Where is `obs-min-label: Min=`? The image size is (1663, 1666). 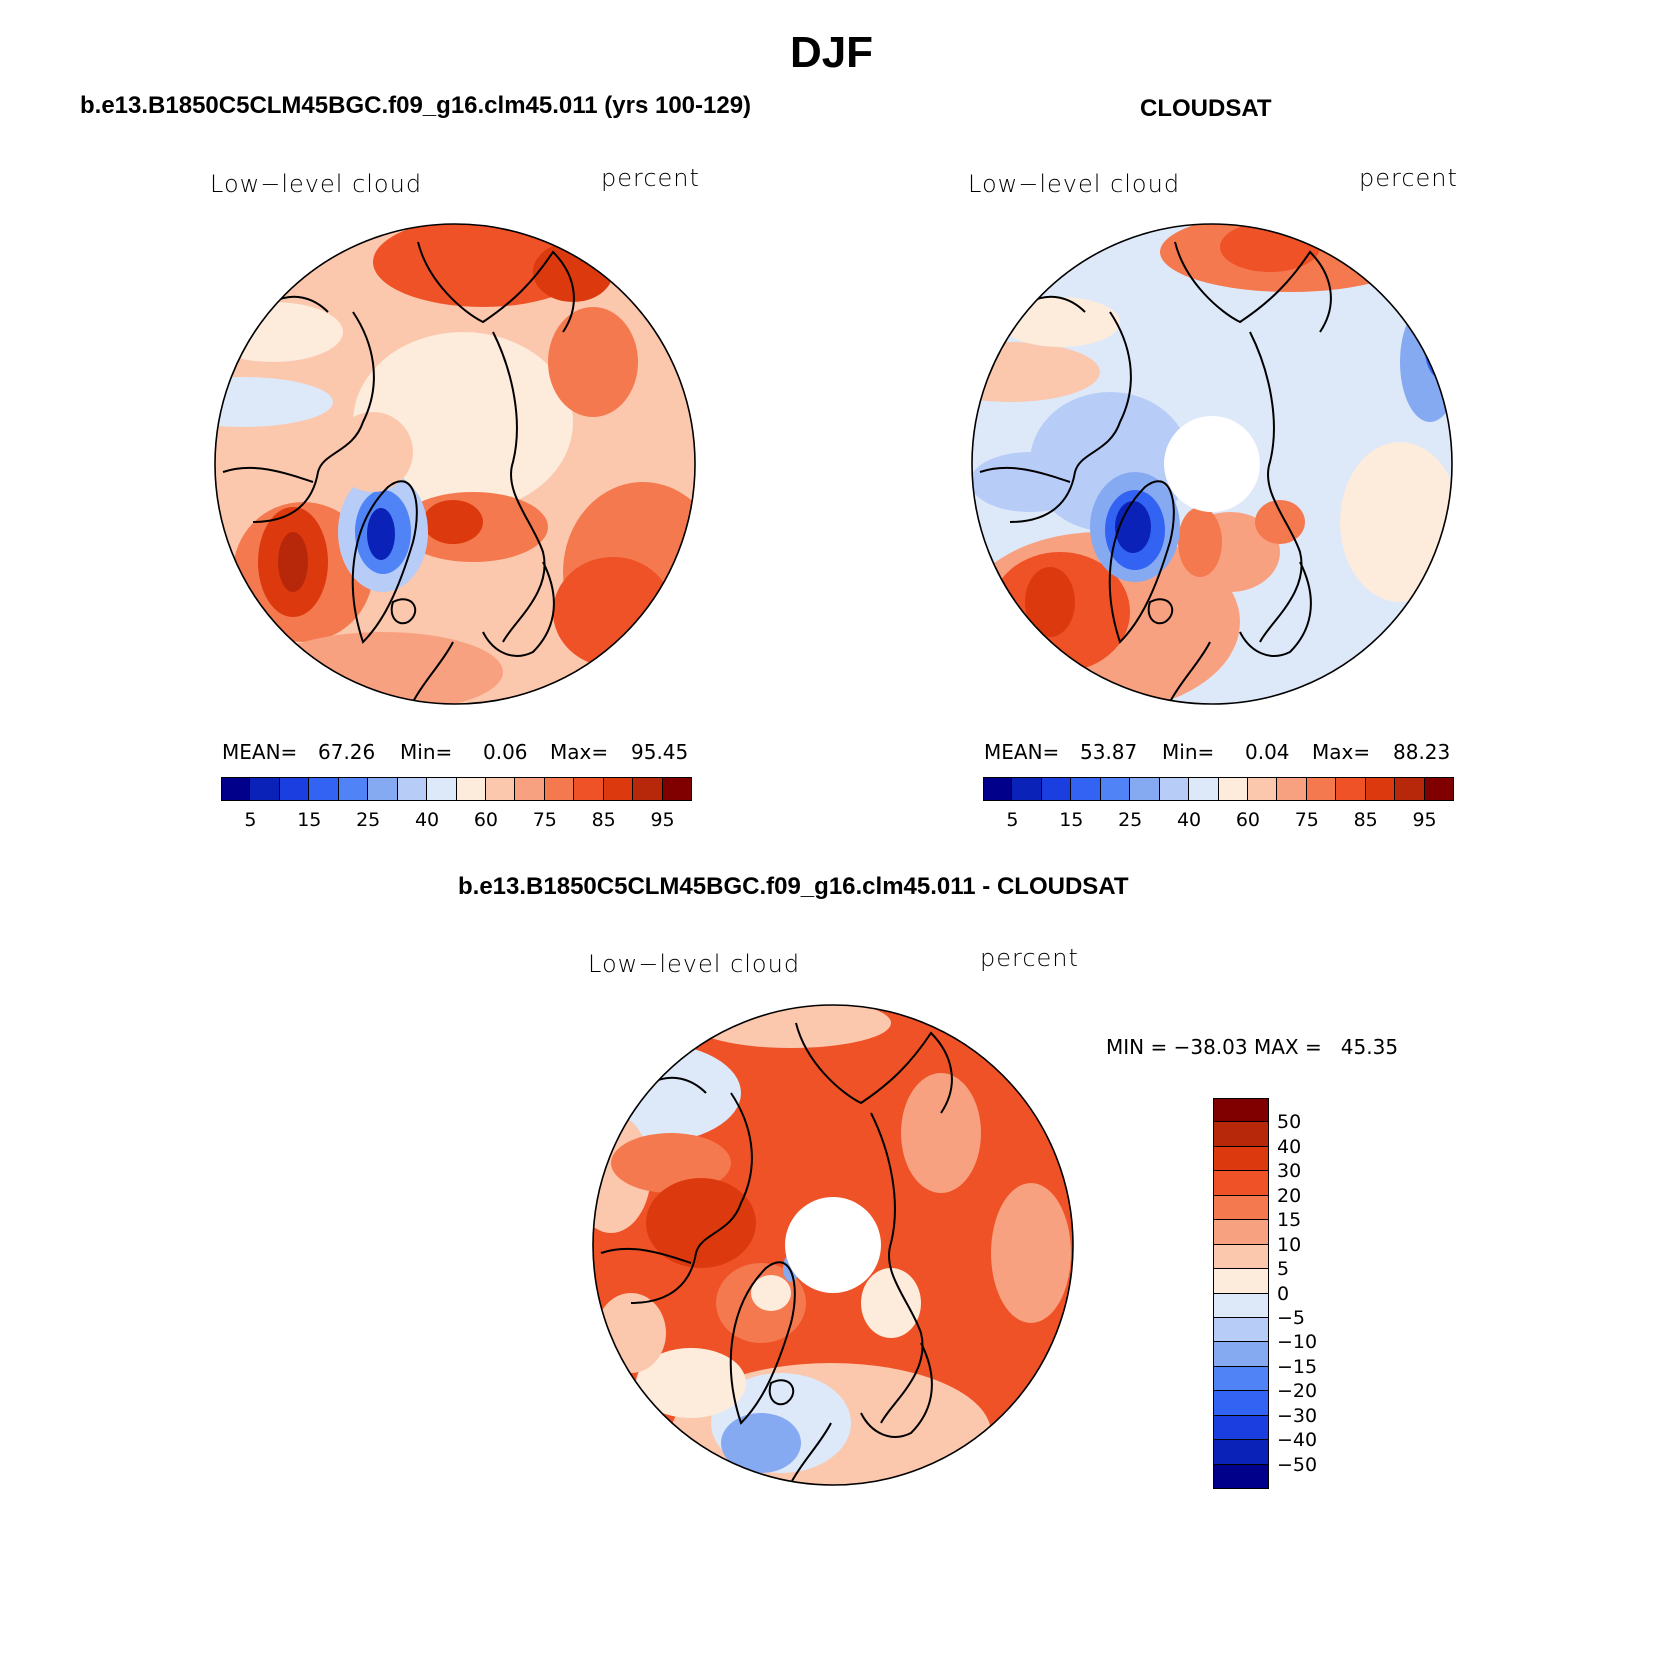 obs-min-label: Min= is located at coordinates (1188, 752).